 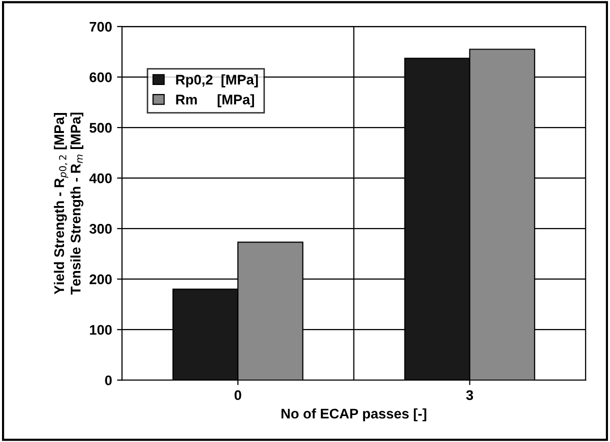 What do you see at coordinates (101, 329) in the screenshot?
I see `y-tick-label: 100` at bounding box center [101, 329].